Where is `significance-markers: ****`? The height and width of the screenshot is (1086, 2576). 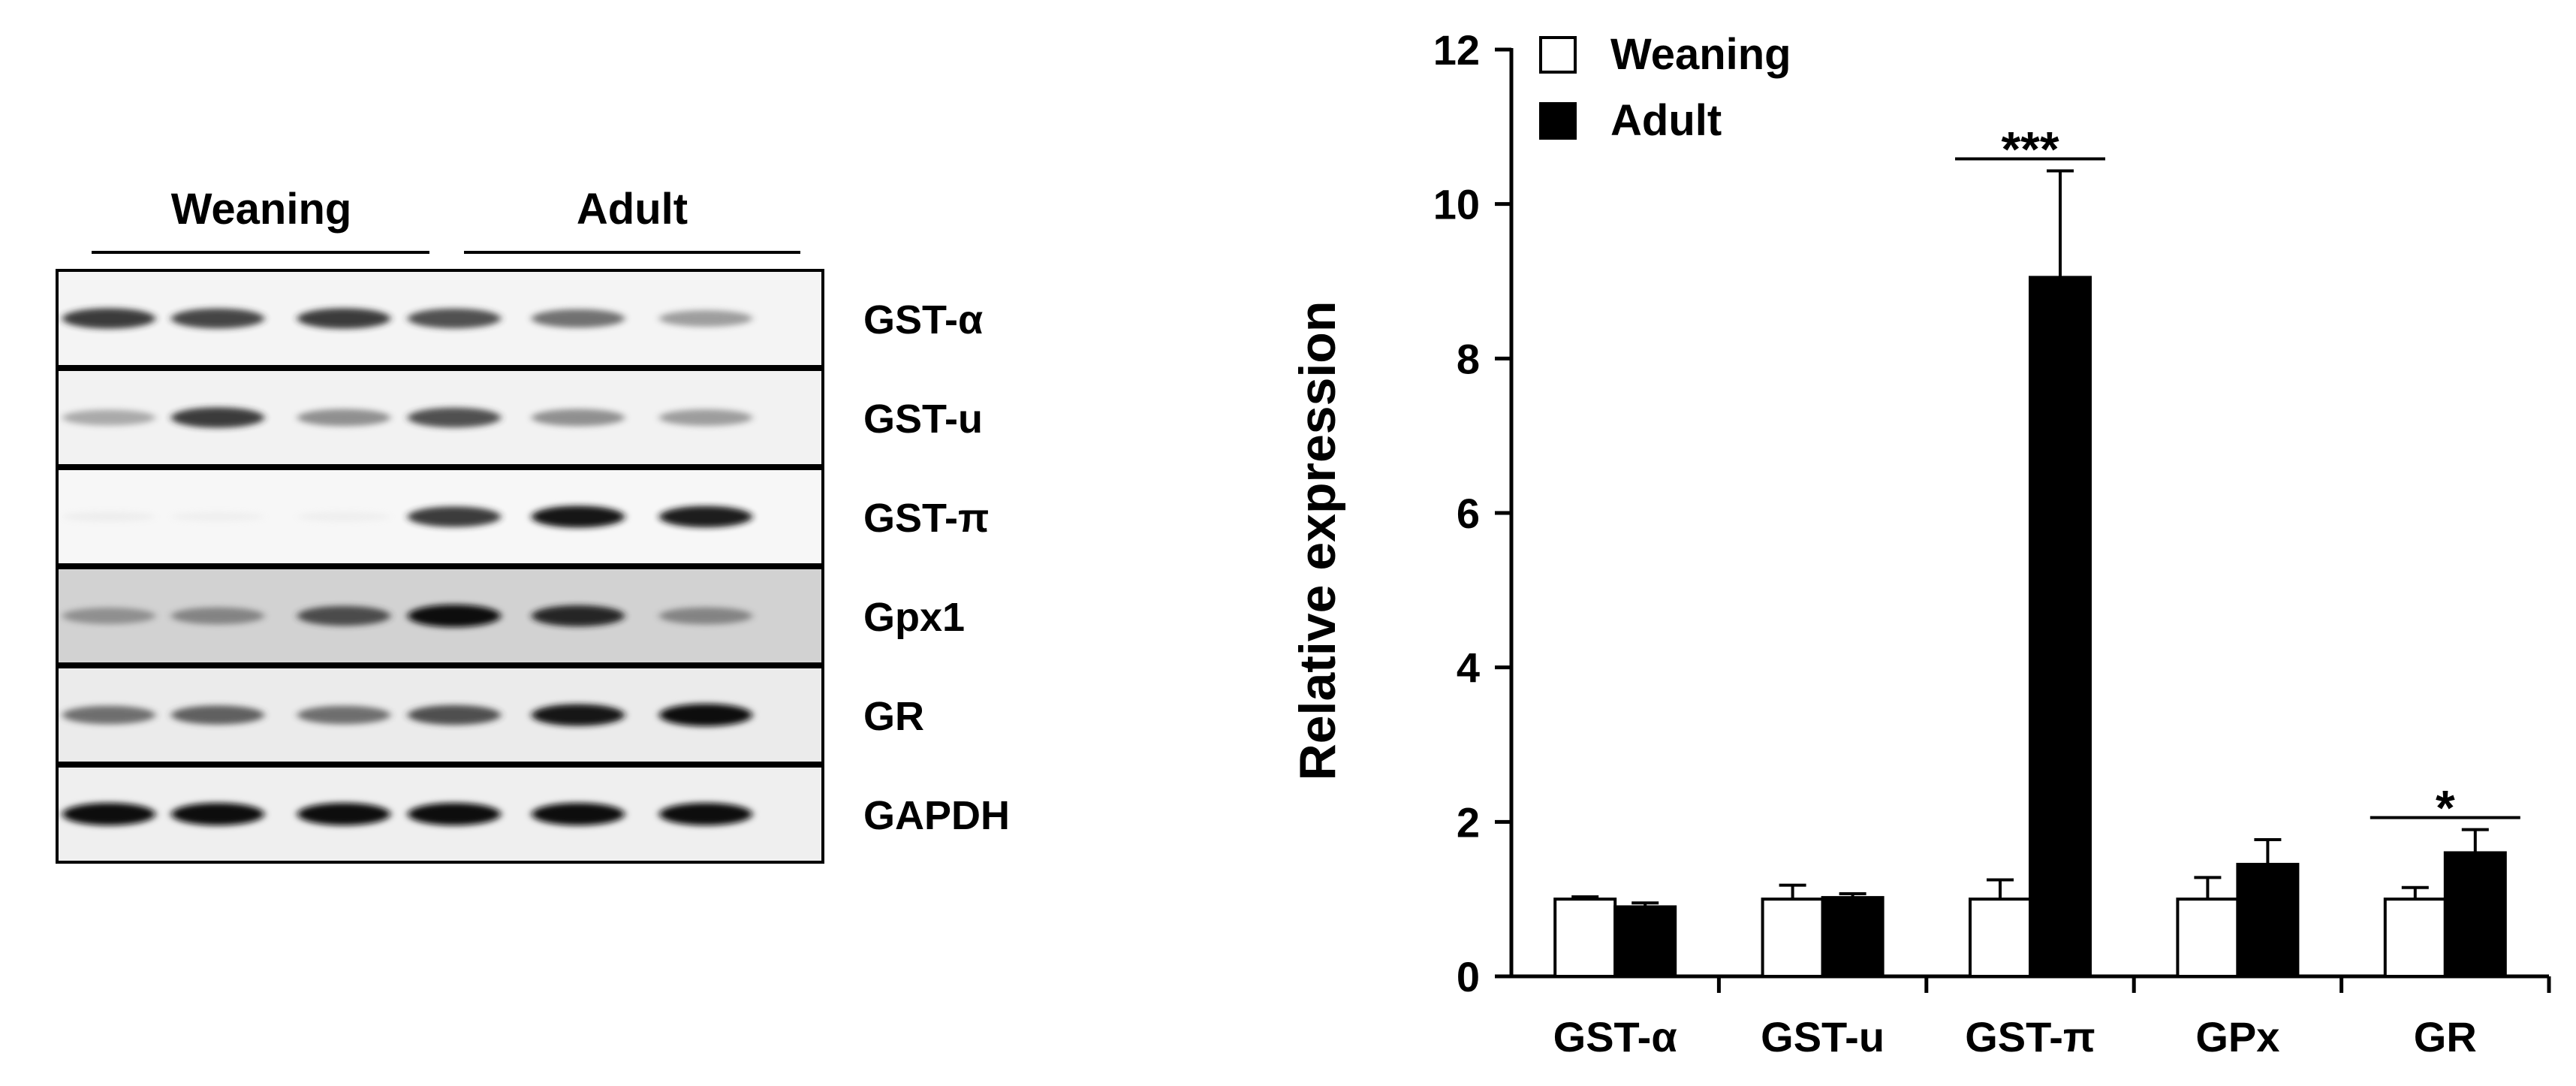 significance-markers: **** is located at coordinates (2237, 478).